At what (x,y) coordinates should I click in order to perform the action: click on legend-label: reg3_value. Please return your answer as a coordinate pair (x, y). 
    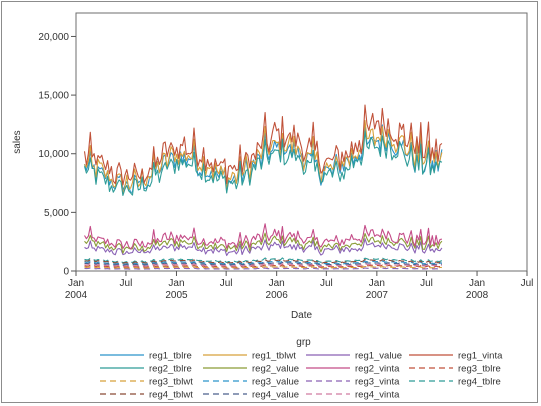
    Looking at the image, I should click on (275, 382).